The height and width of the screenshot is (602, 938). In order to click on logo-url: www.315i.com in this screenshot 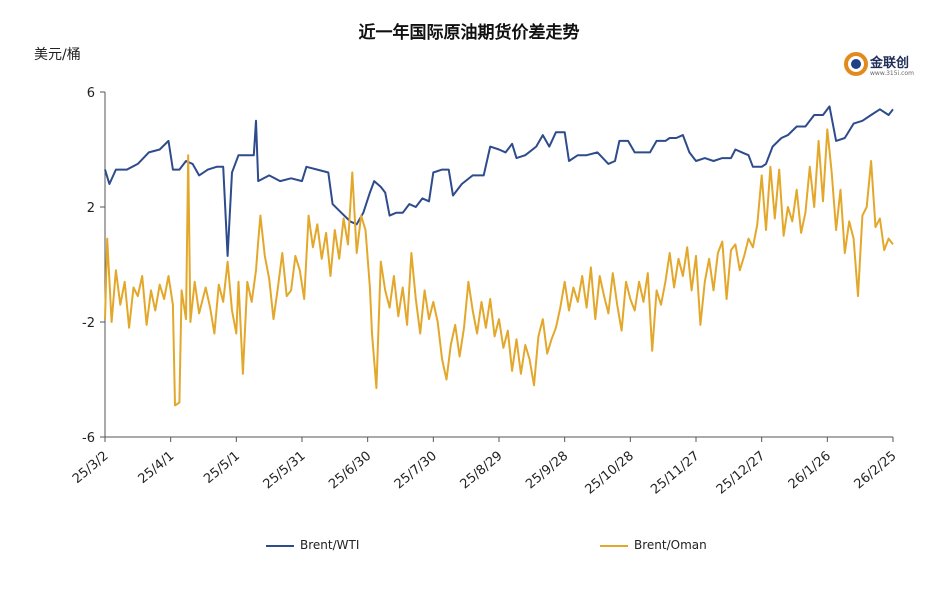, I will do `click(892, 73)`.